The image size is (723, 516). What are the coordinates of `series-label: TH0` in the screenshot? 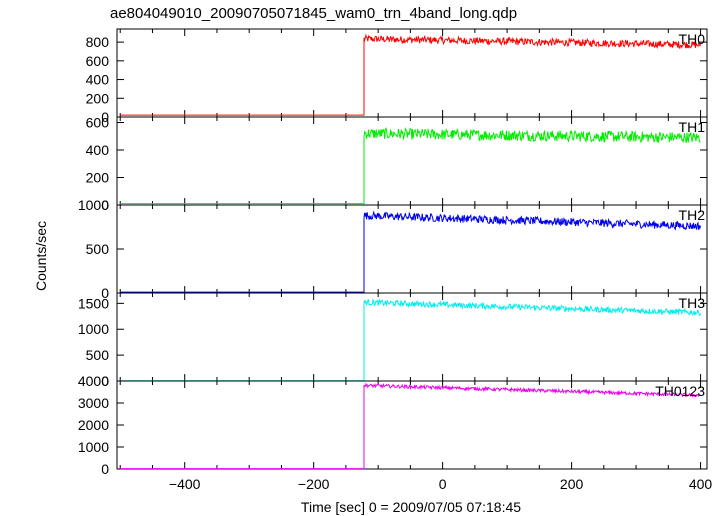 It's located at (692, 39).